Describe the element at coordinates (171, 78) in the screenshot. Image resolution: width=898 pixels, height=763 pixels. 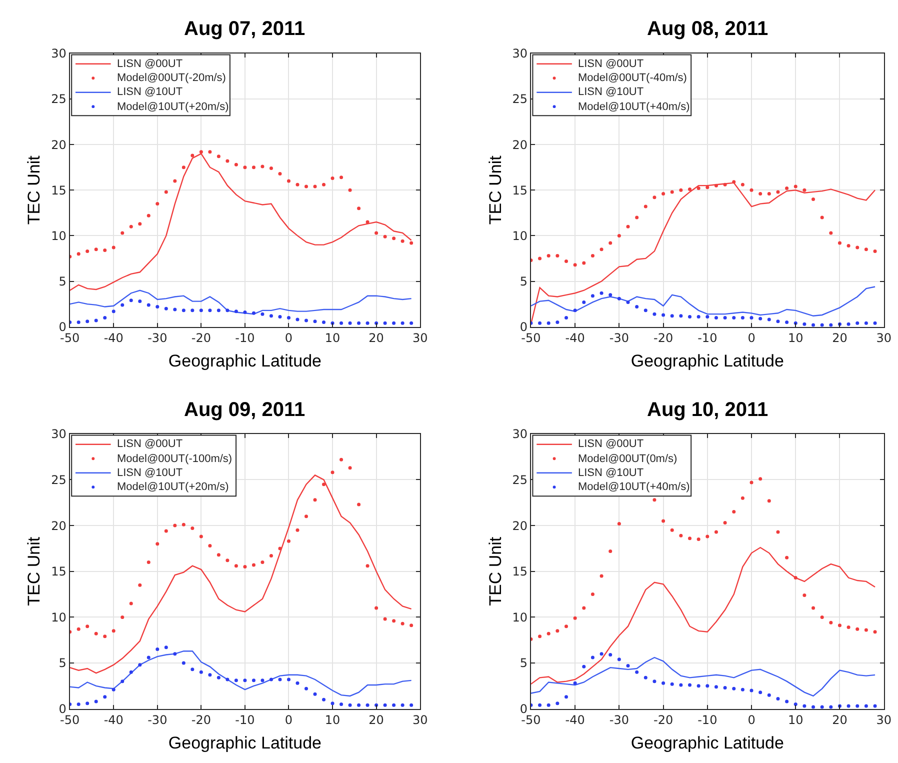
I see `legend-label: Model@00UT(-20m/s)` at that location.